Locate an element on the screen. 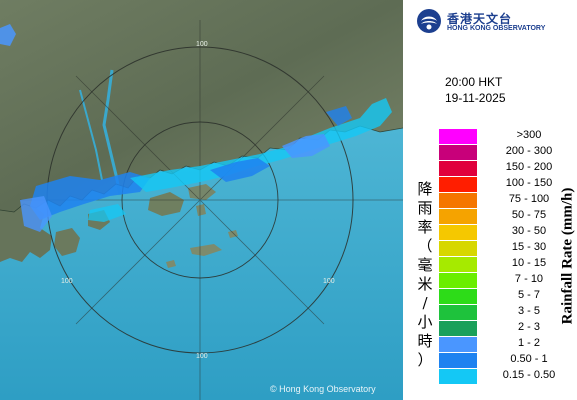  legend-label: 100 - 150 is located at coordinates (529, 183).